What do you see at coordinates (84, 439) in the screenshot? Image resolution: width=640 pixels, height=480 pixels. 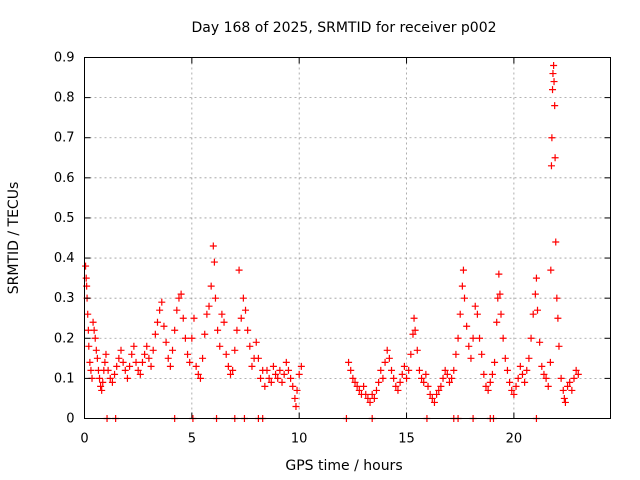 I see `x-tick-label: 0` at bounding box center [84, 439].